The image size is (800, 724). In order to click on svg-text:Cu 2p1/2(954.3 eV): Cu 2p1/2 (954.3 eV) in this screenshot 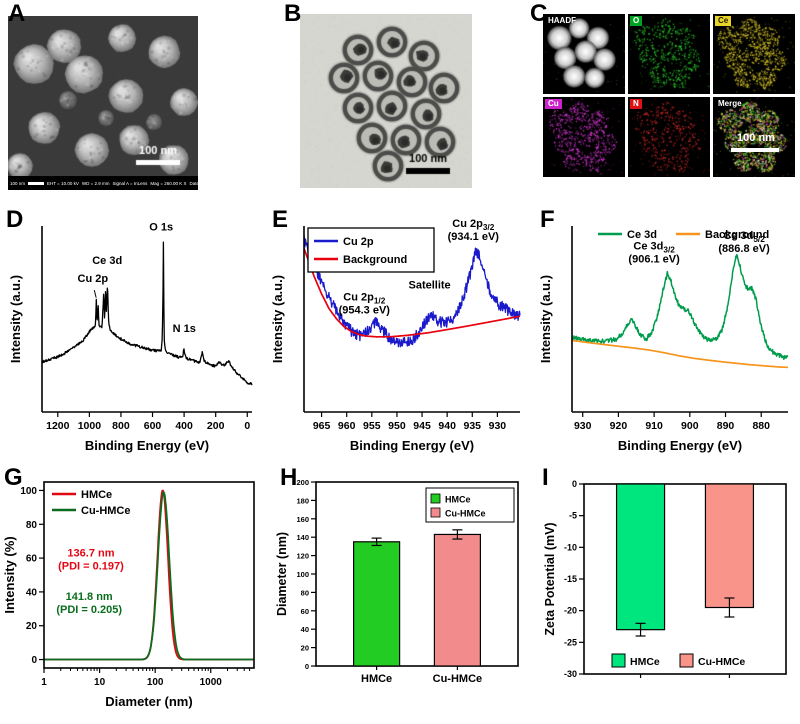, I will do `click(365, 303)`.